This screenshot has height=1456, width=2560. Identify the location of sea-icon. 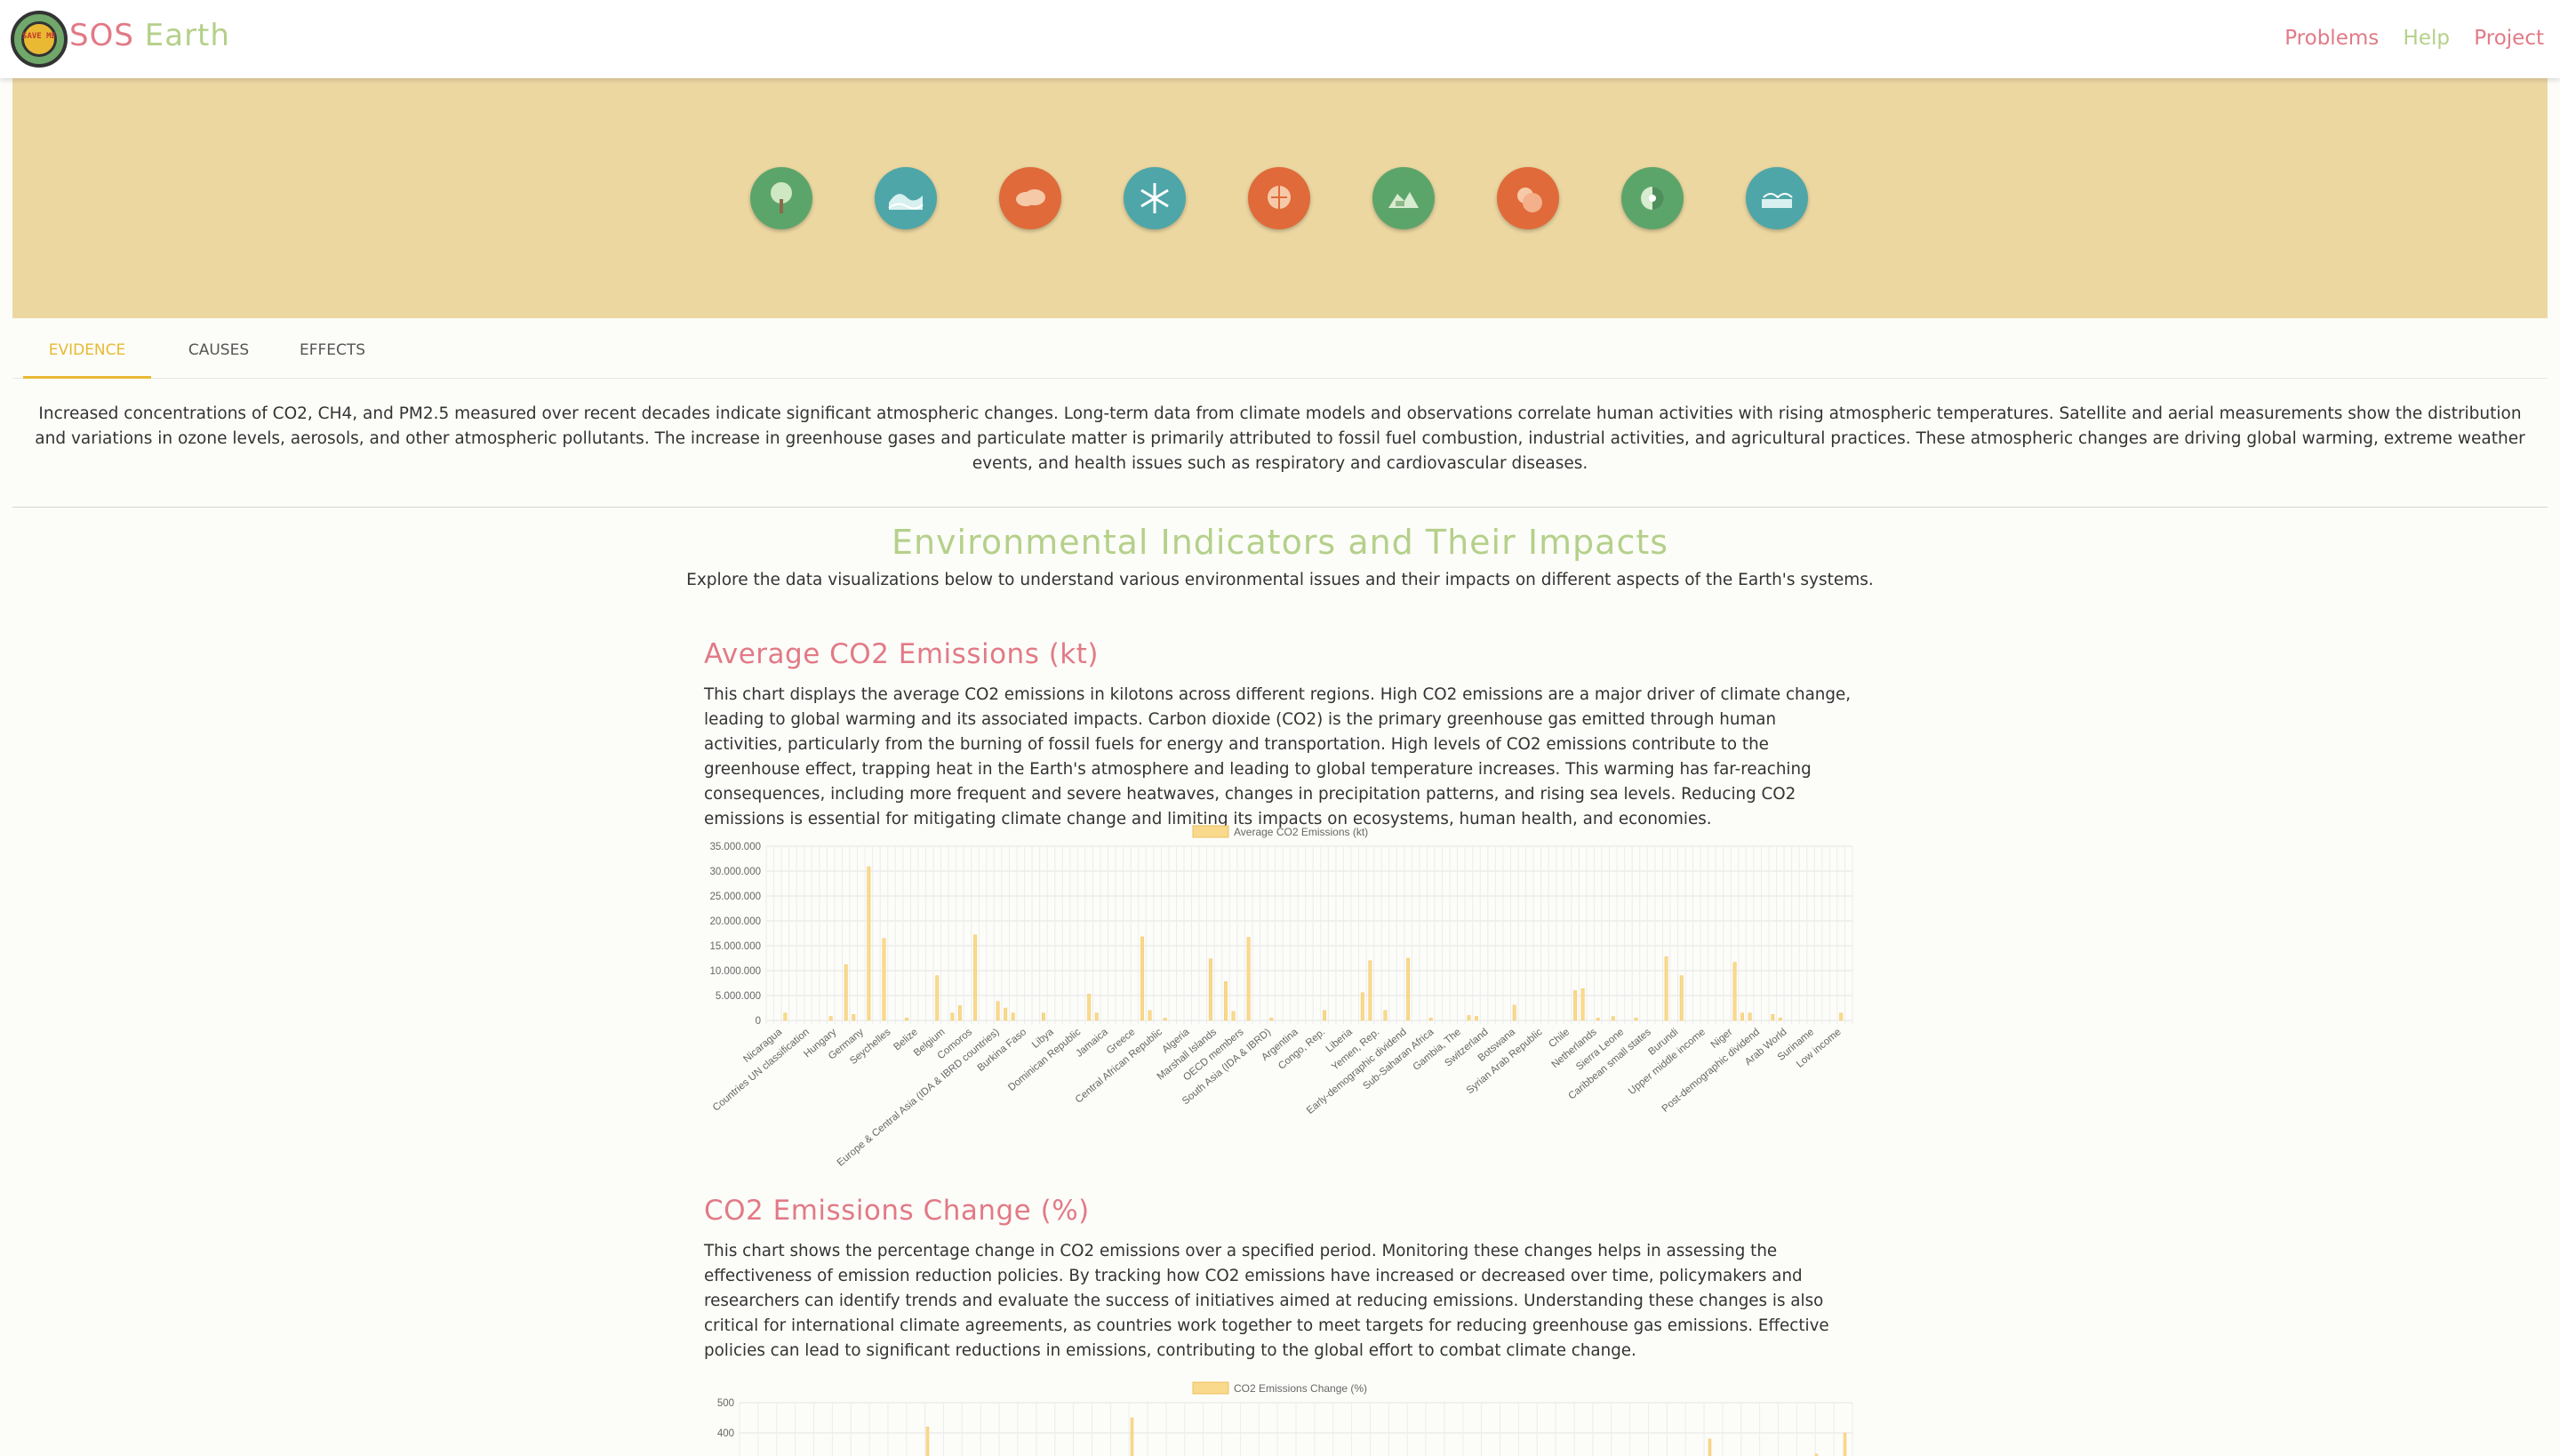
(1777, 198).